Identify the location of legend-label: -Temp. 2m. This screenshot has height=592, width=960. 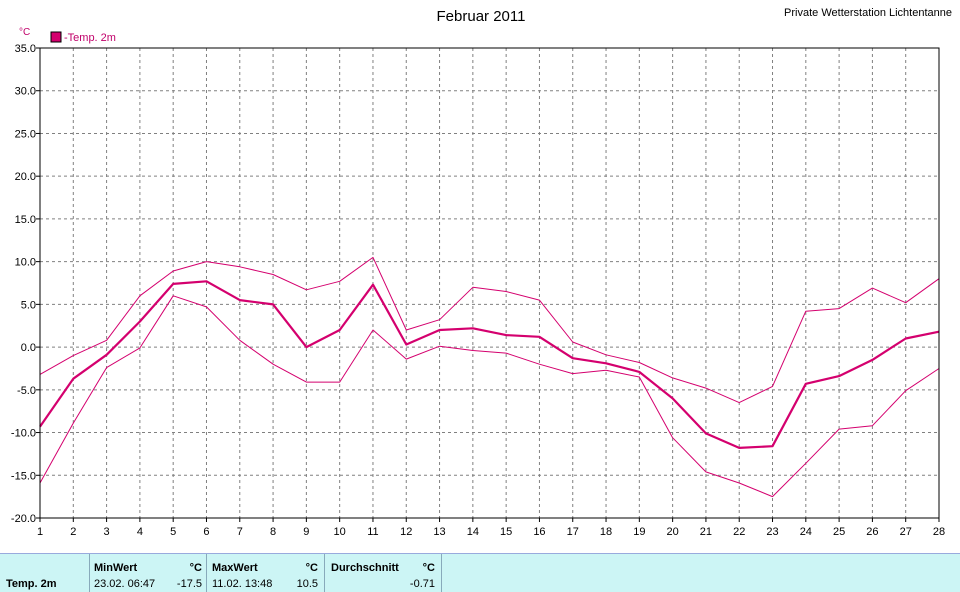
(90, 38).